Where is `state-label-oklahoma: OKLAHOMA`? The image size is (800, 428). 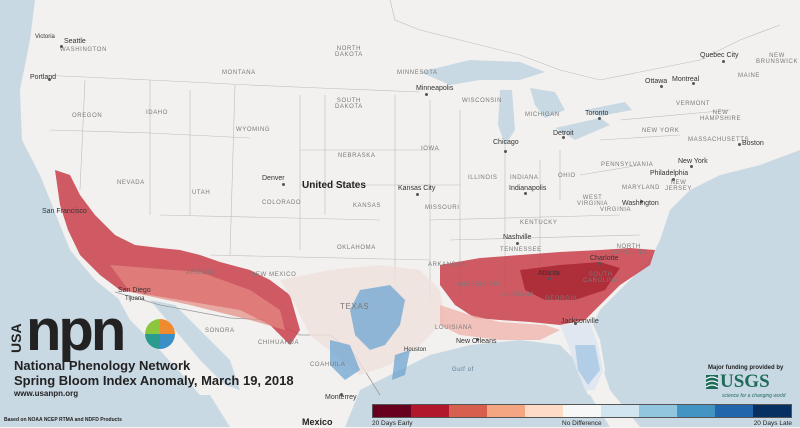 state-label-oklahoma: OKLAHOMA is located at coordinates (356, 248).